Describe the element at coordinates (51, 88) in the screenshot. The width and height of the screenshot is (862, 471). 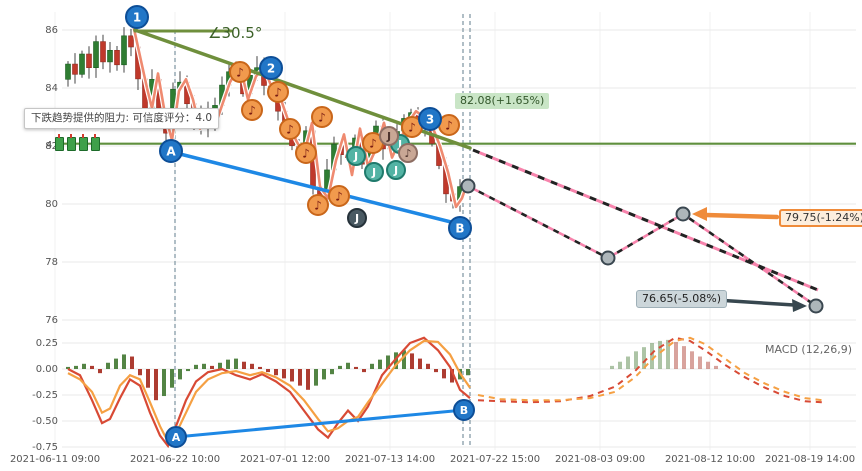
I see `price-axis-label: 84` at that location.